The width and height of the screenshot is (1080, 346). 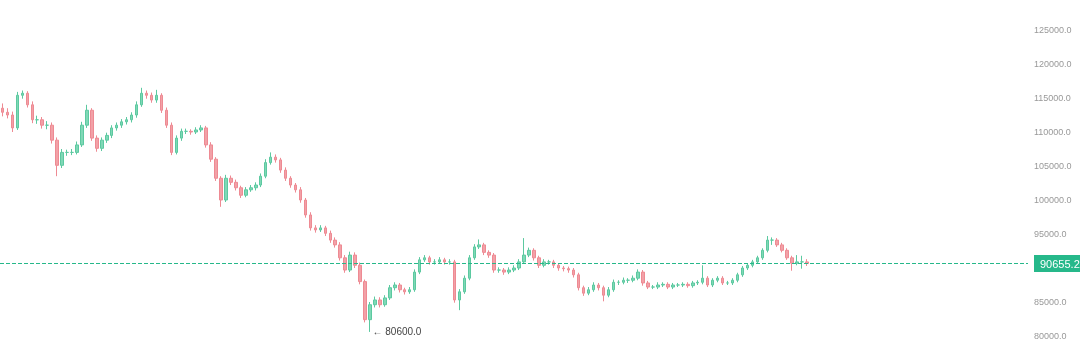 What do you see at coordinates (397, 332) in the screenshot?
I see `annotation: ← 80600.0` at bounding box center [397, 332].